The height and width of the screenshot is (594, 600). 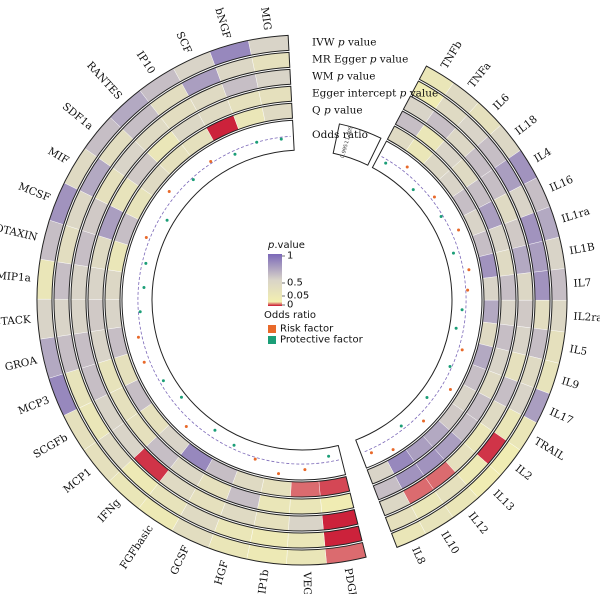 I want to click on or-point-il4, so click(x=441, y=217).